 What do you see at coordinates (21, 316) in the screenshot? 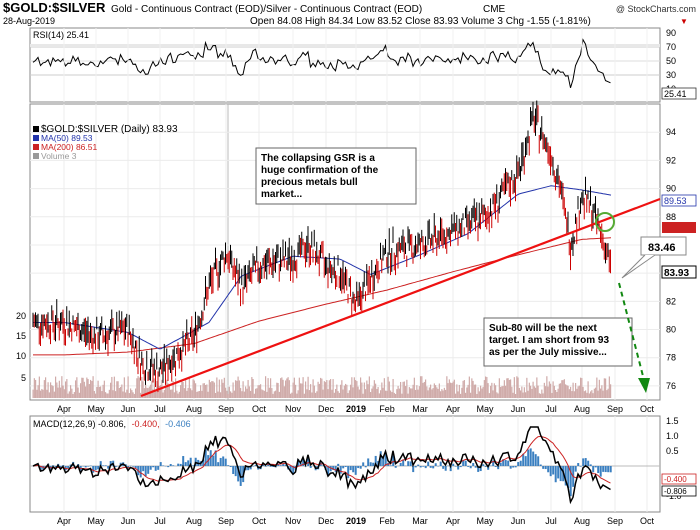
I see `volume-tick-label: 20` at bounding box center [21, 316].